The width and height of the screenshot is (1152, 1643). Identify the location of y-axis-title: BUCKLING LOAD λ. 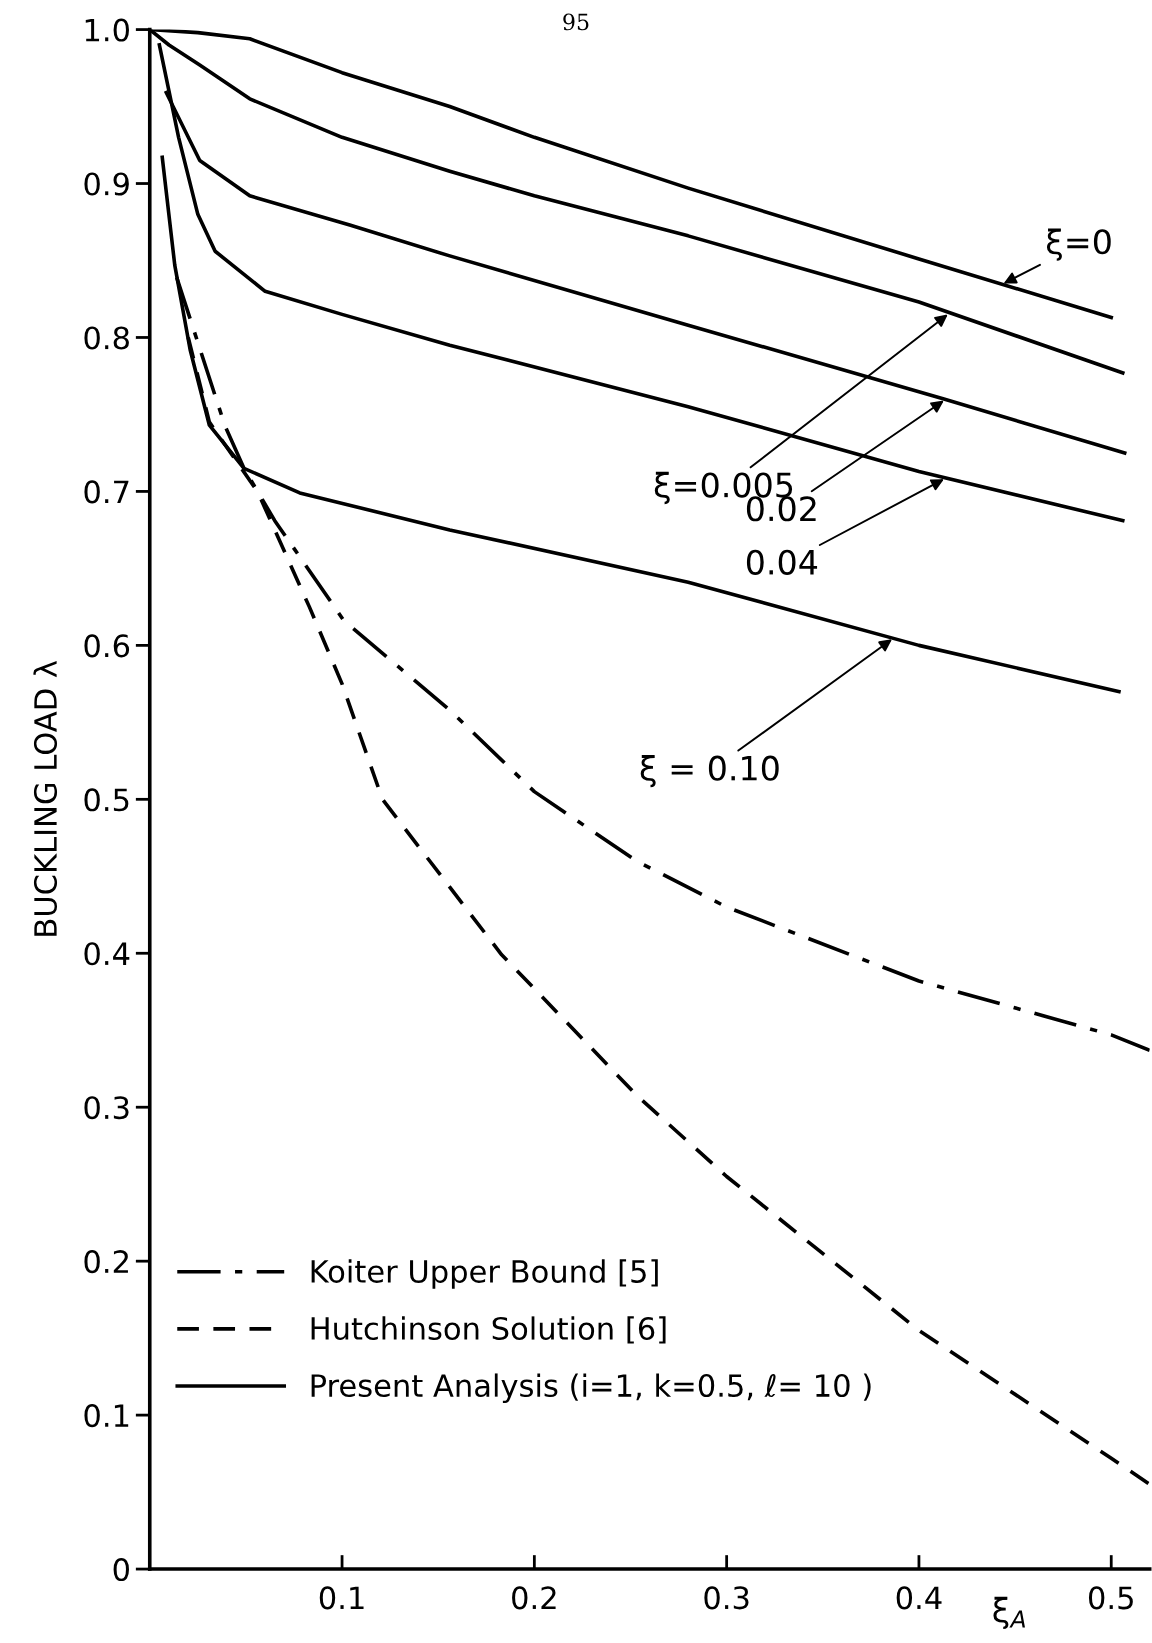
(45, 798).